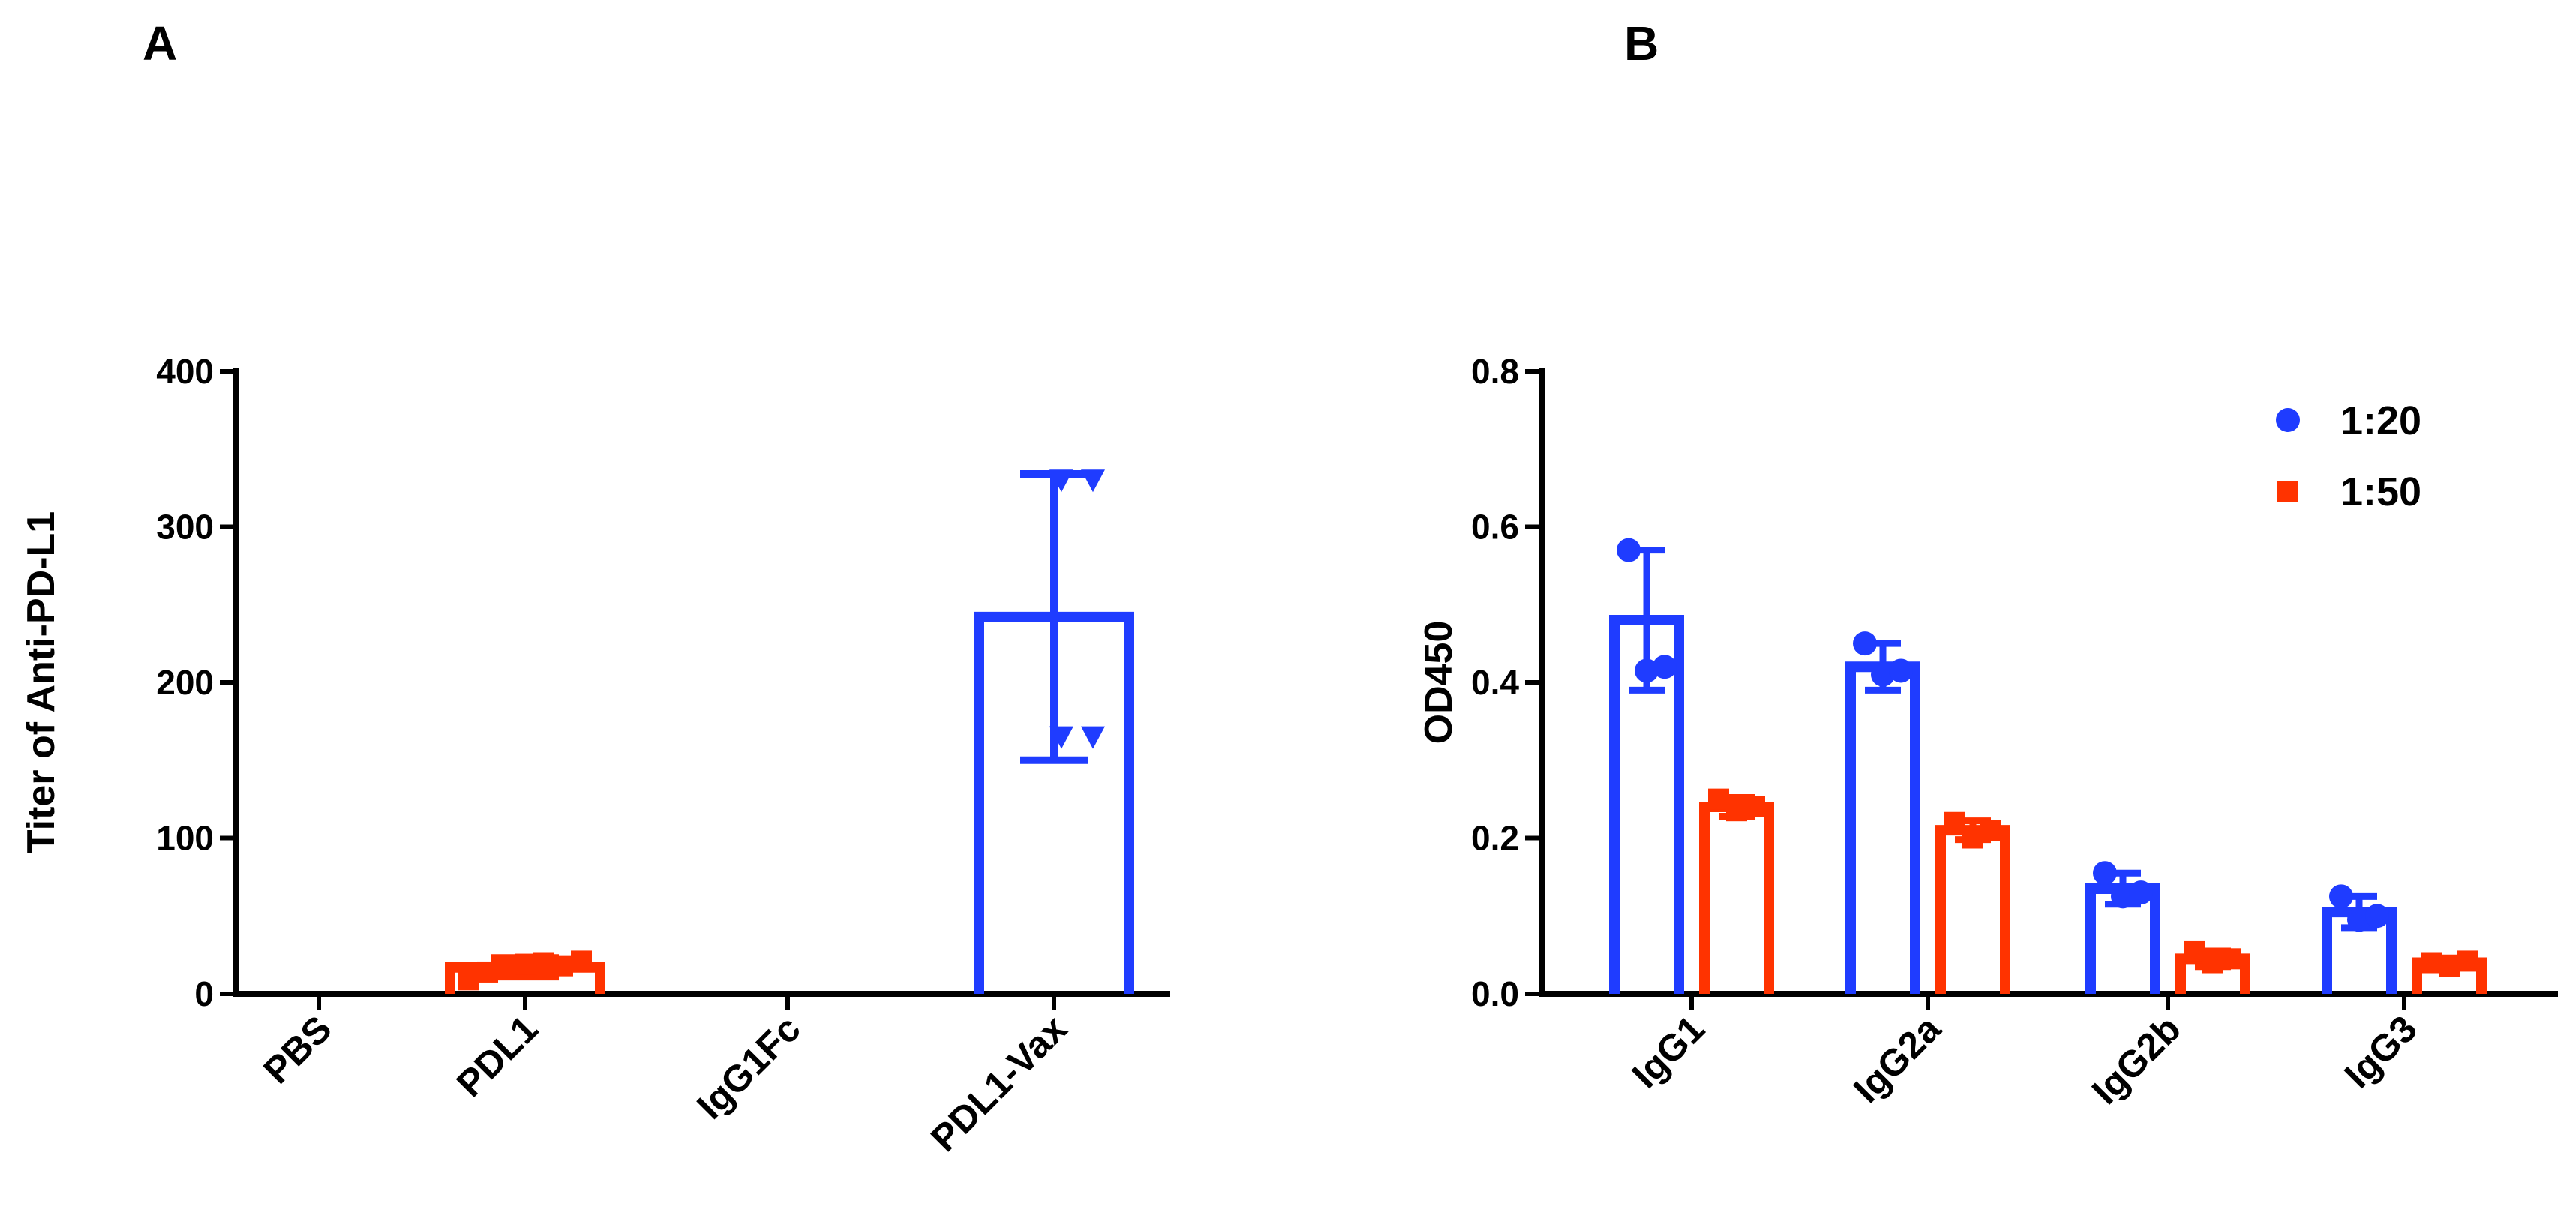 Image resolution: width=2576 pixels, height=1215 pixels. I want to click on x-tick-label: IgG3, so click(2381, 1051).